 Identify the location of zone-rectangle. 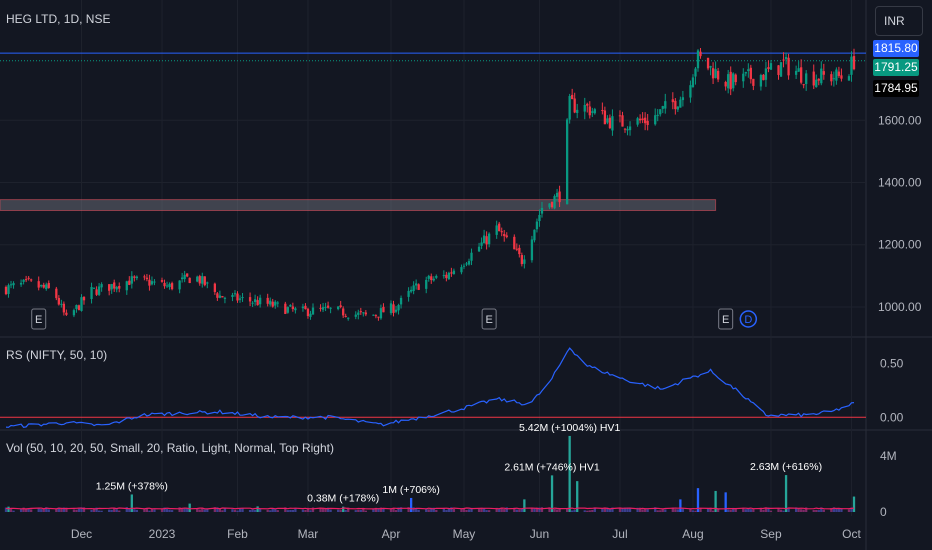
(358, 205).